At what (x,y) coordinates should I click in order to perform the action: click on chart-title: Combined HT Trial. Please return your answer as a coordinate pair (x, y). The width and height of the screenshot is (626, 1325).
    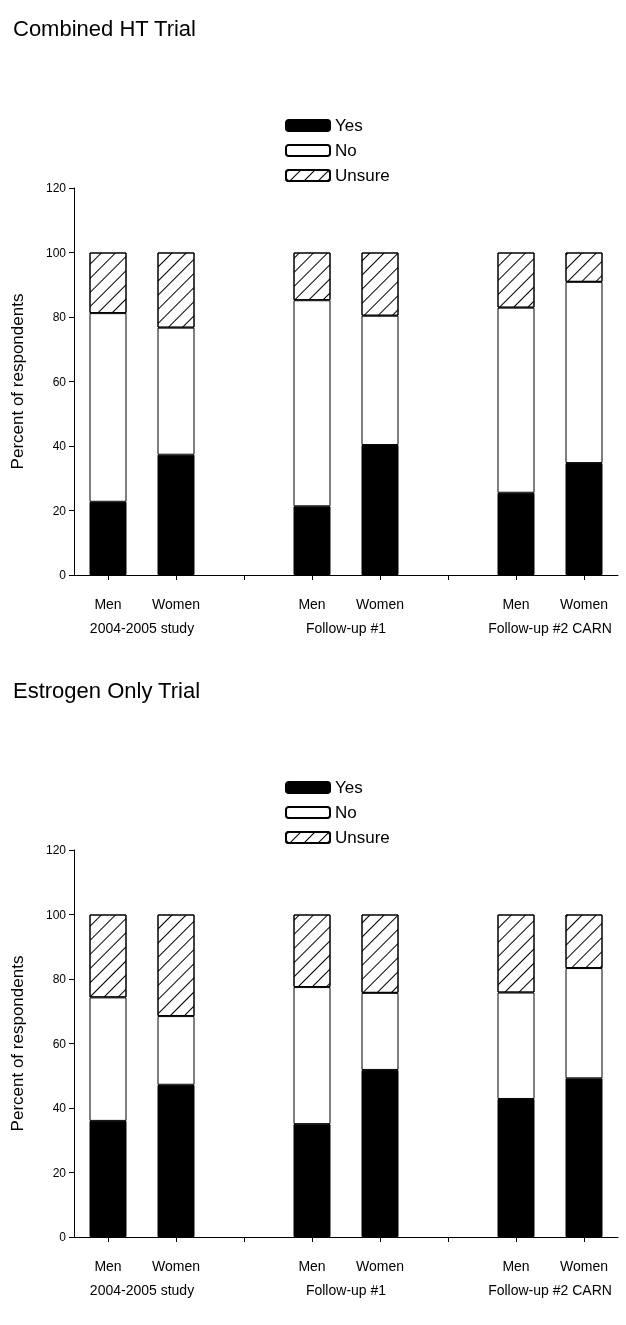
    Looking at the image, I should click on (104, 28).